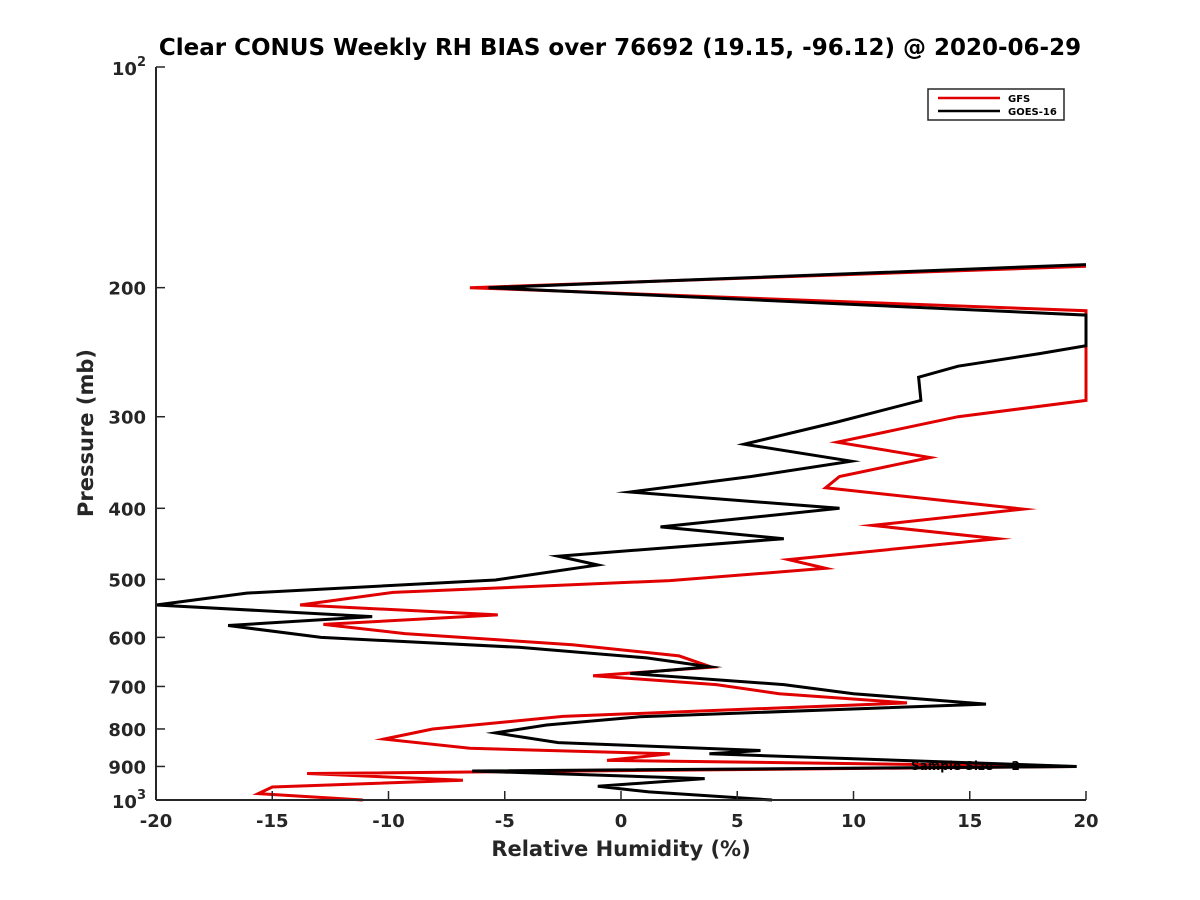 This screenshot has width=1200, height=900. I want to click on x-tick-label: -5, so click(505, 821).